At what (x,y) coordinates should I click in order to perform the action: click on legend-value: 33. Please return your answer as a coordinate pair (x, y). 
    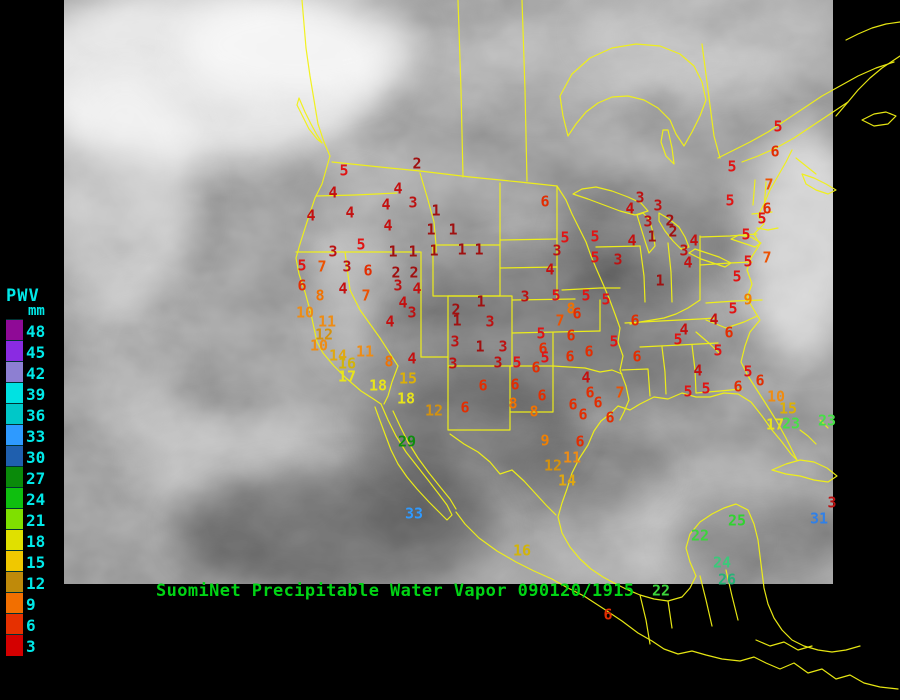
    Looking at the image, I should click on (36, 436).